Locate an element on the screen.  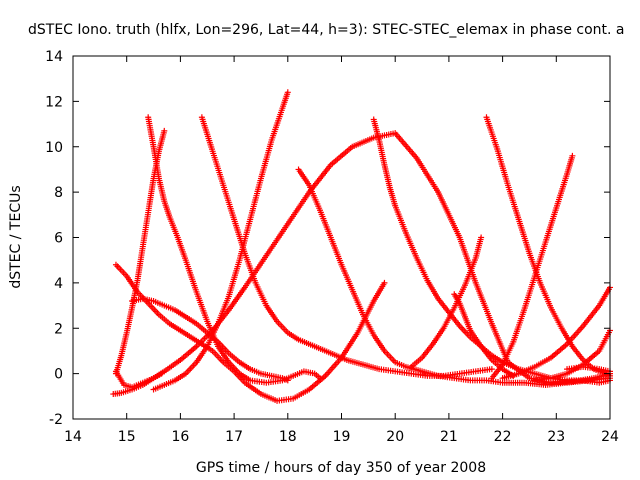
x-axis-label: GPS time / hours of day 350 of year 2008 is located at coordinates (341, 468).